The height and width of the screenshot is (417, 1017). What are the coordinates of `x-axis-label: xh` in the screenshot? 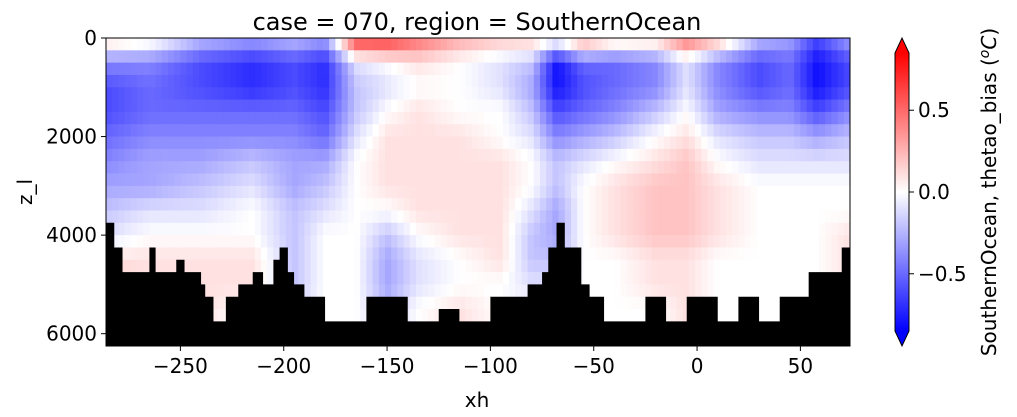 It's located at (477, 400).